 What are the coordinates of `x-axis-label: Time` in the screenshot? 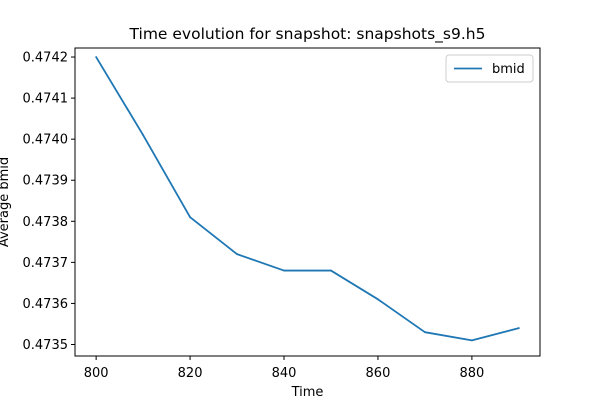 It's located at (307, 392).